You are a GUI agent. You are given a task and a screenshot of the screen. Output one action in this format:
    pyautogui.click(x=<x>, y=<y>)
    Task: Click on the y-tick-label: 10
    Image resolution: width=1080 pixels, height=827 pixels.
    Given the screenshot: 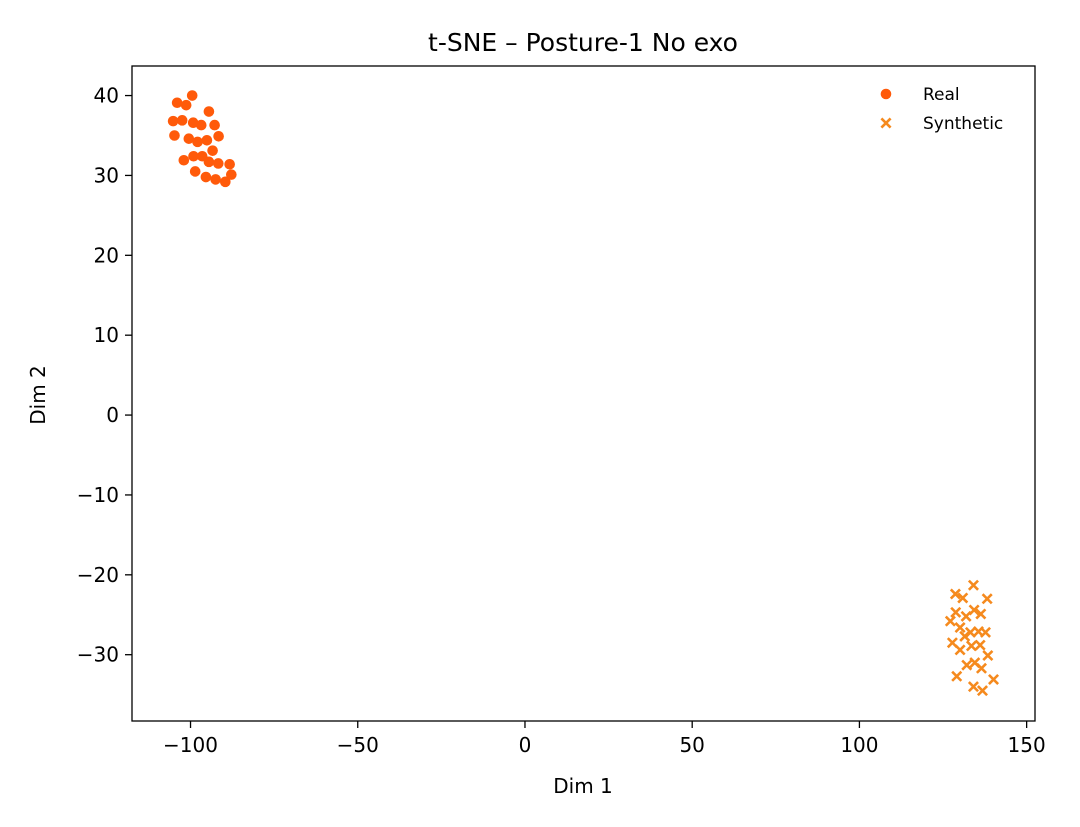 What is the action you would take?
    pyautogui.click(x=106, y=335)
    